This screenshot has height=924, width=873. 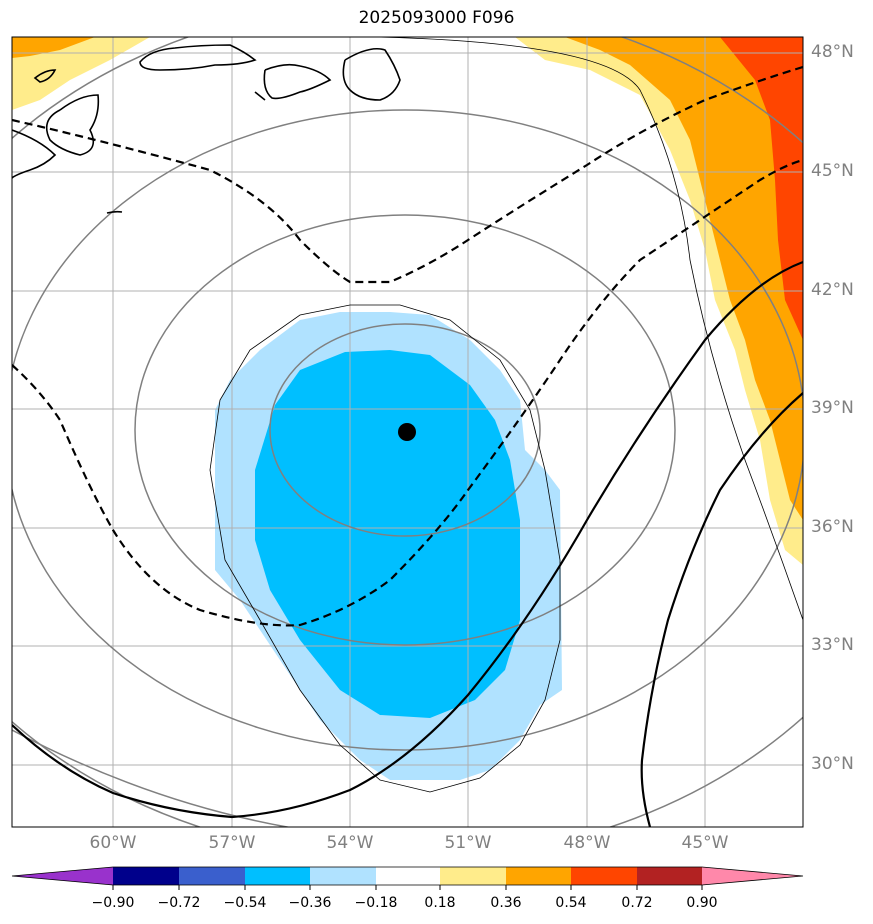 I want to click on fill-orange-red, so click(x=761, y=188).